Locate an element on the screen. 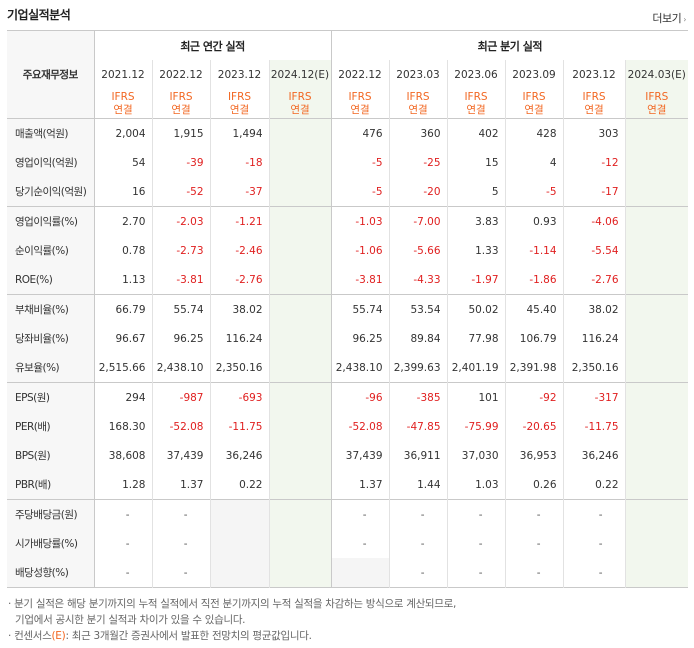 The image size is (694, 648). cell-quarter-0: -1.06 is located at coordinates (360, 250).